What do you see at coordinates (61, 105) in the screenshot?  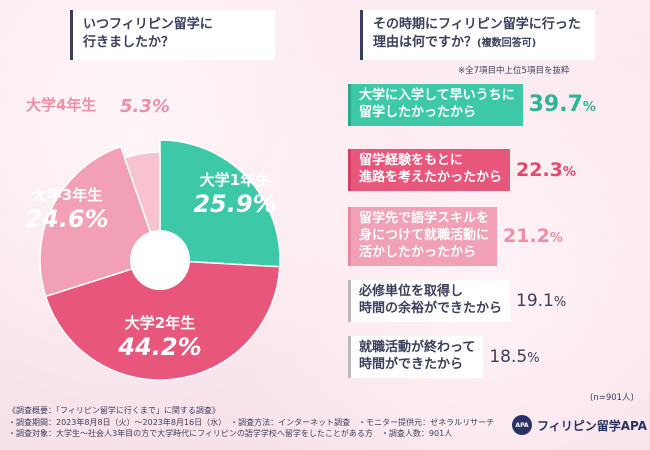 I see `pie-label-4: 大学4年生` at bounding box center [61, 105].